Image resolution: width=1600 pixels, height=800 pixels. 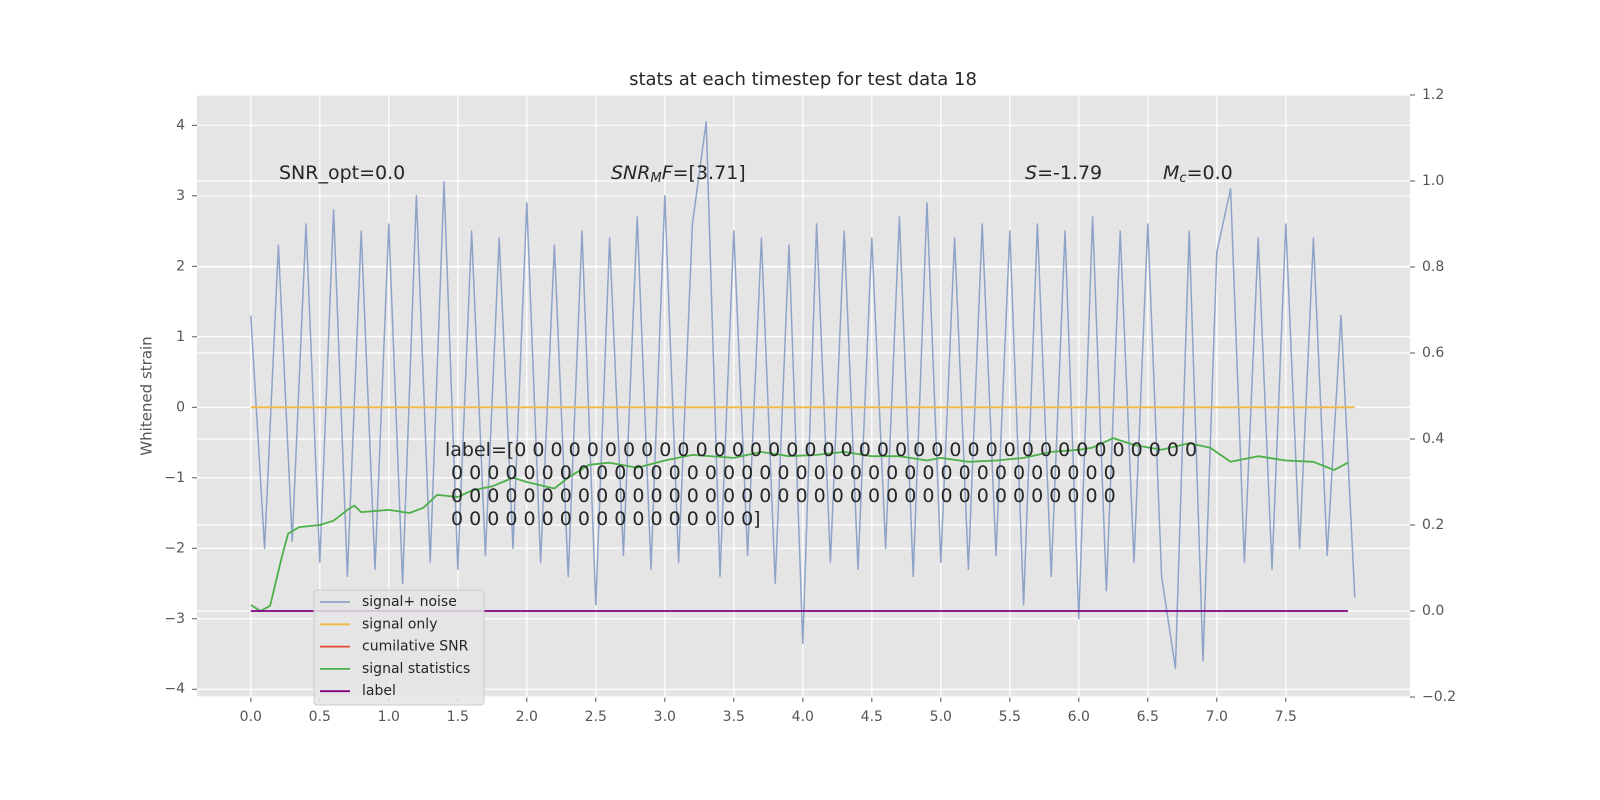 What do you see at coordinates (1439, 697) in the screenshot?
I see `y2-tick-label: −0.2` at bounding box center [1439, 697].